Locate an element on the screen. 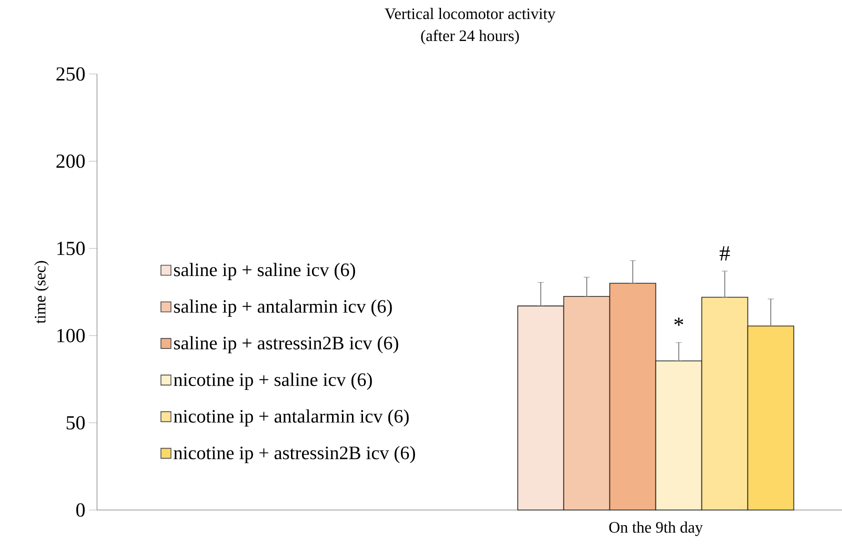 The image size is (842, 550). legend-label: saline ip + saline icv (6) is located at coordinates (265, 271).